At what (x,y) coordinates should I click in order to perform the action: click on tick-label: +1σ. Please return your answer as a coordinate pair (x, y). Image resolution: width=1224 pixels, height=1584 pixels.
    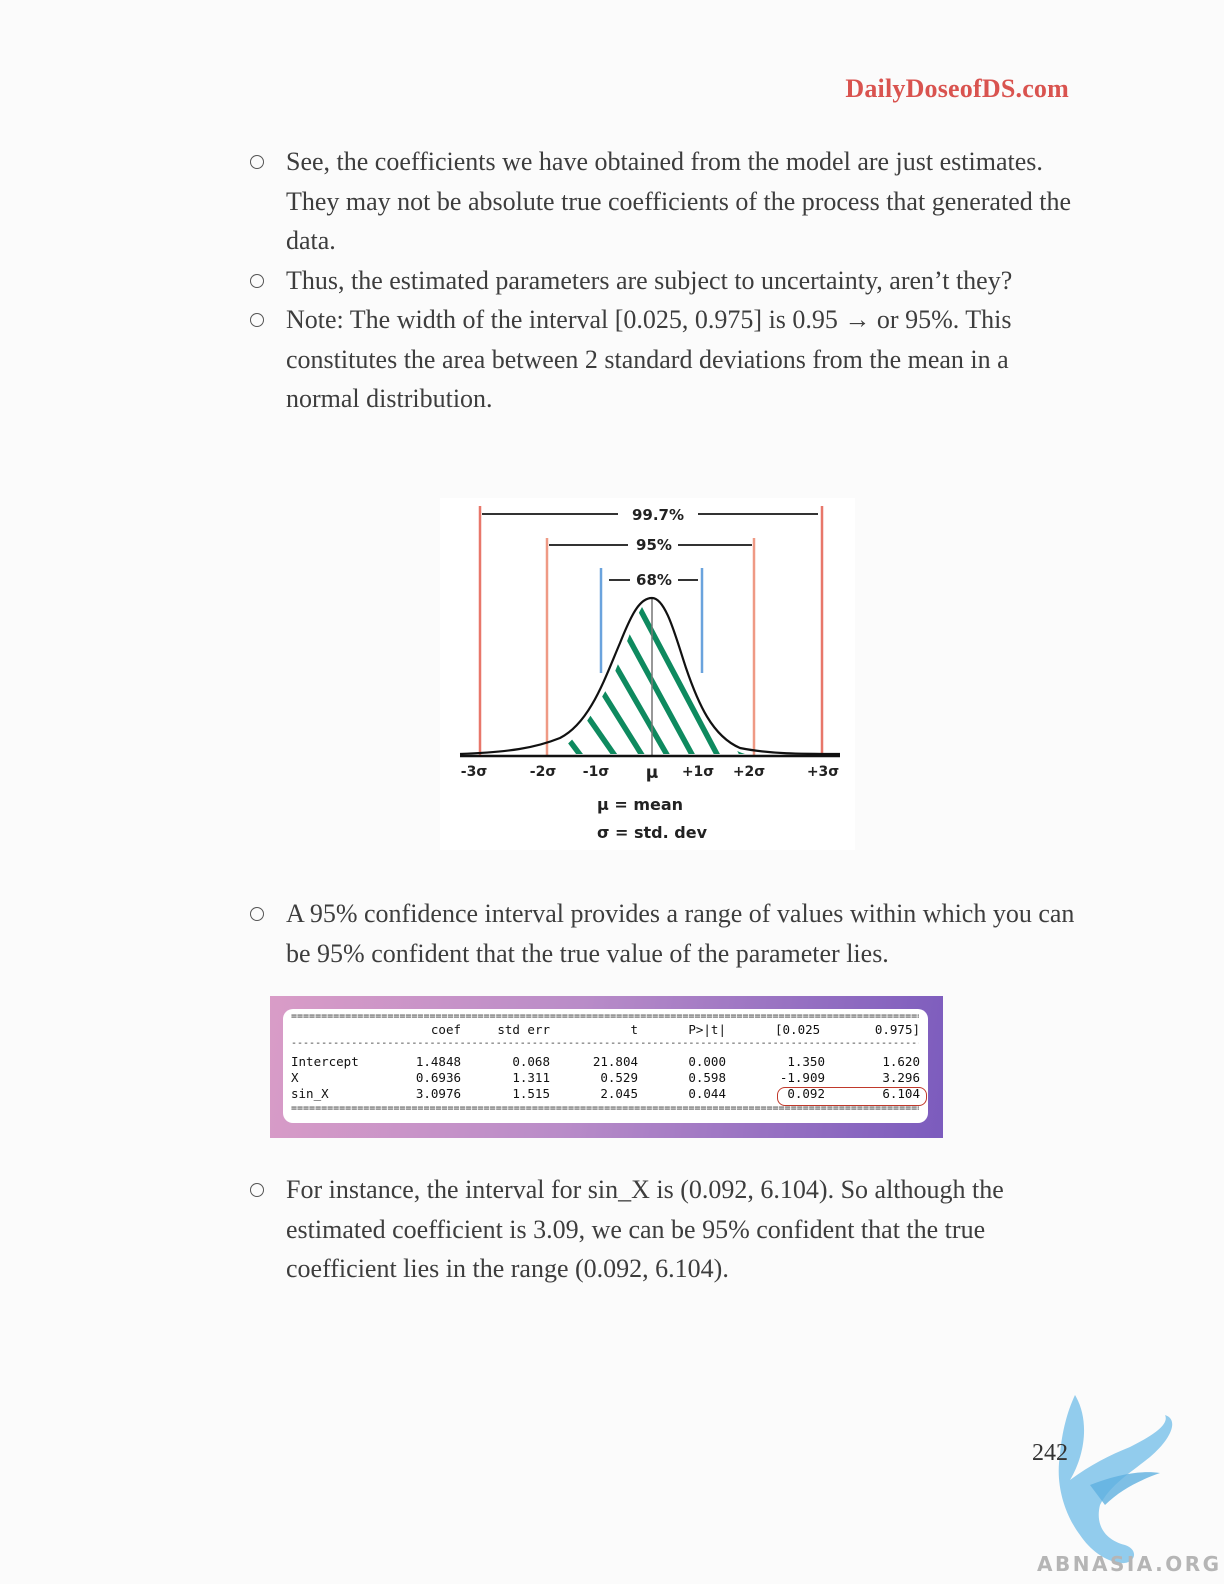
    Looking at the image, I should click on (698, 772).